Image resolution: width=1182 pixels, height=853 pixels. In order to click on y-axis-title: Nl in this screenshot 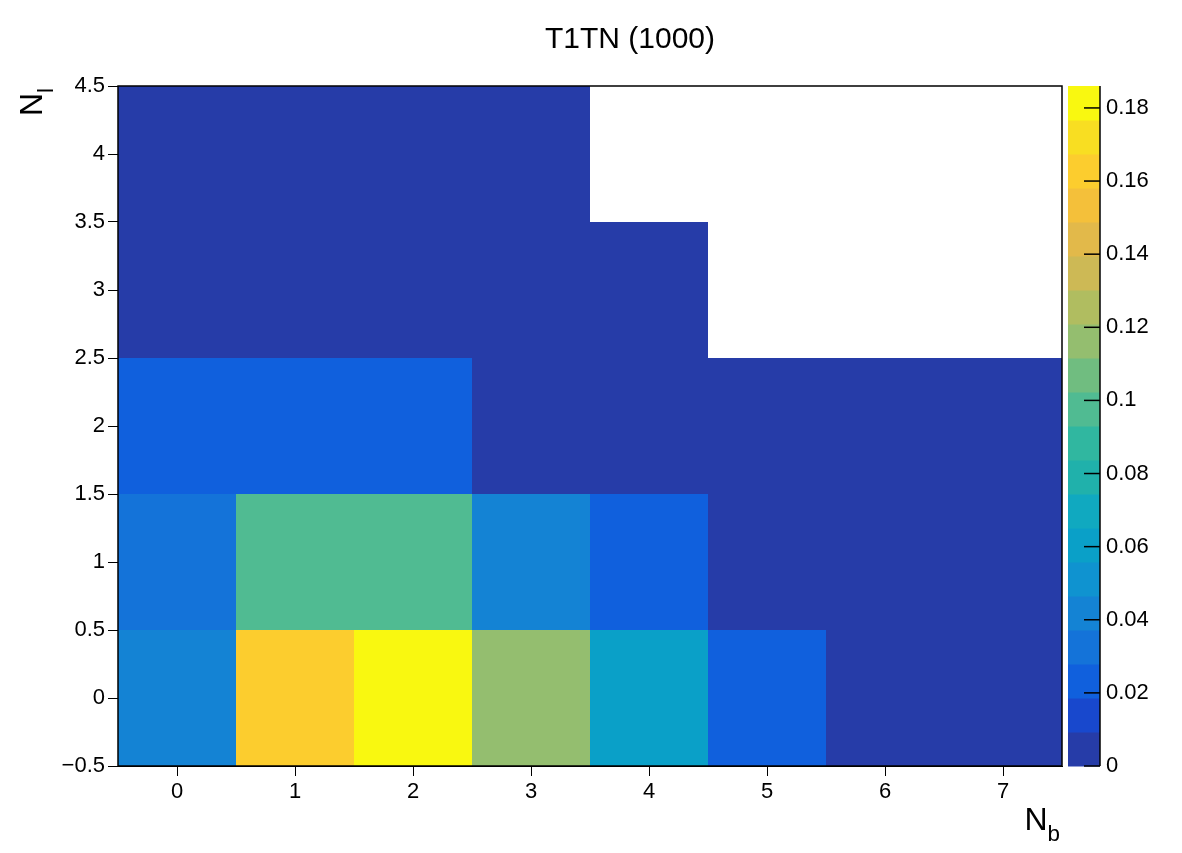, I will do `click(36, 101)`.